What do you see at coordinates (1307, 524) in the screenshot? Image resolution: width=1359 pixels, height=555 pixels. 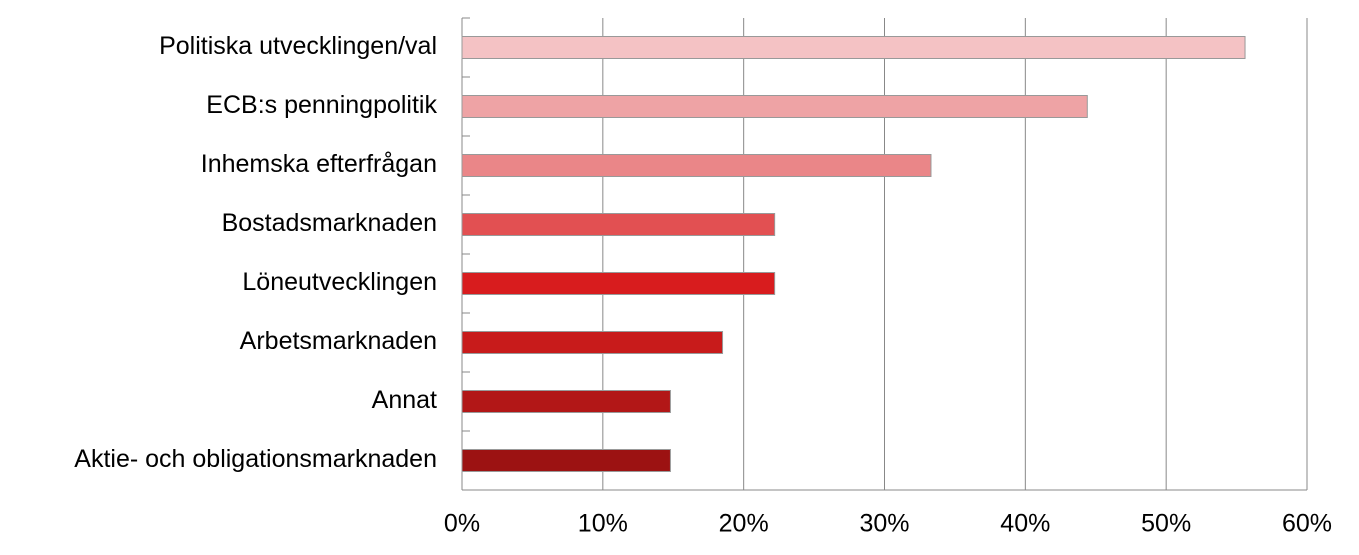 I see `x-tick-label: 60%` at bounding box center [1307, 524].